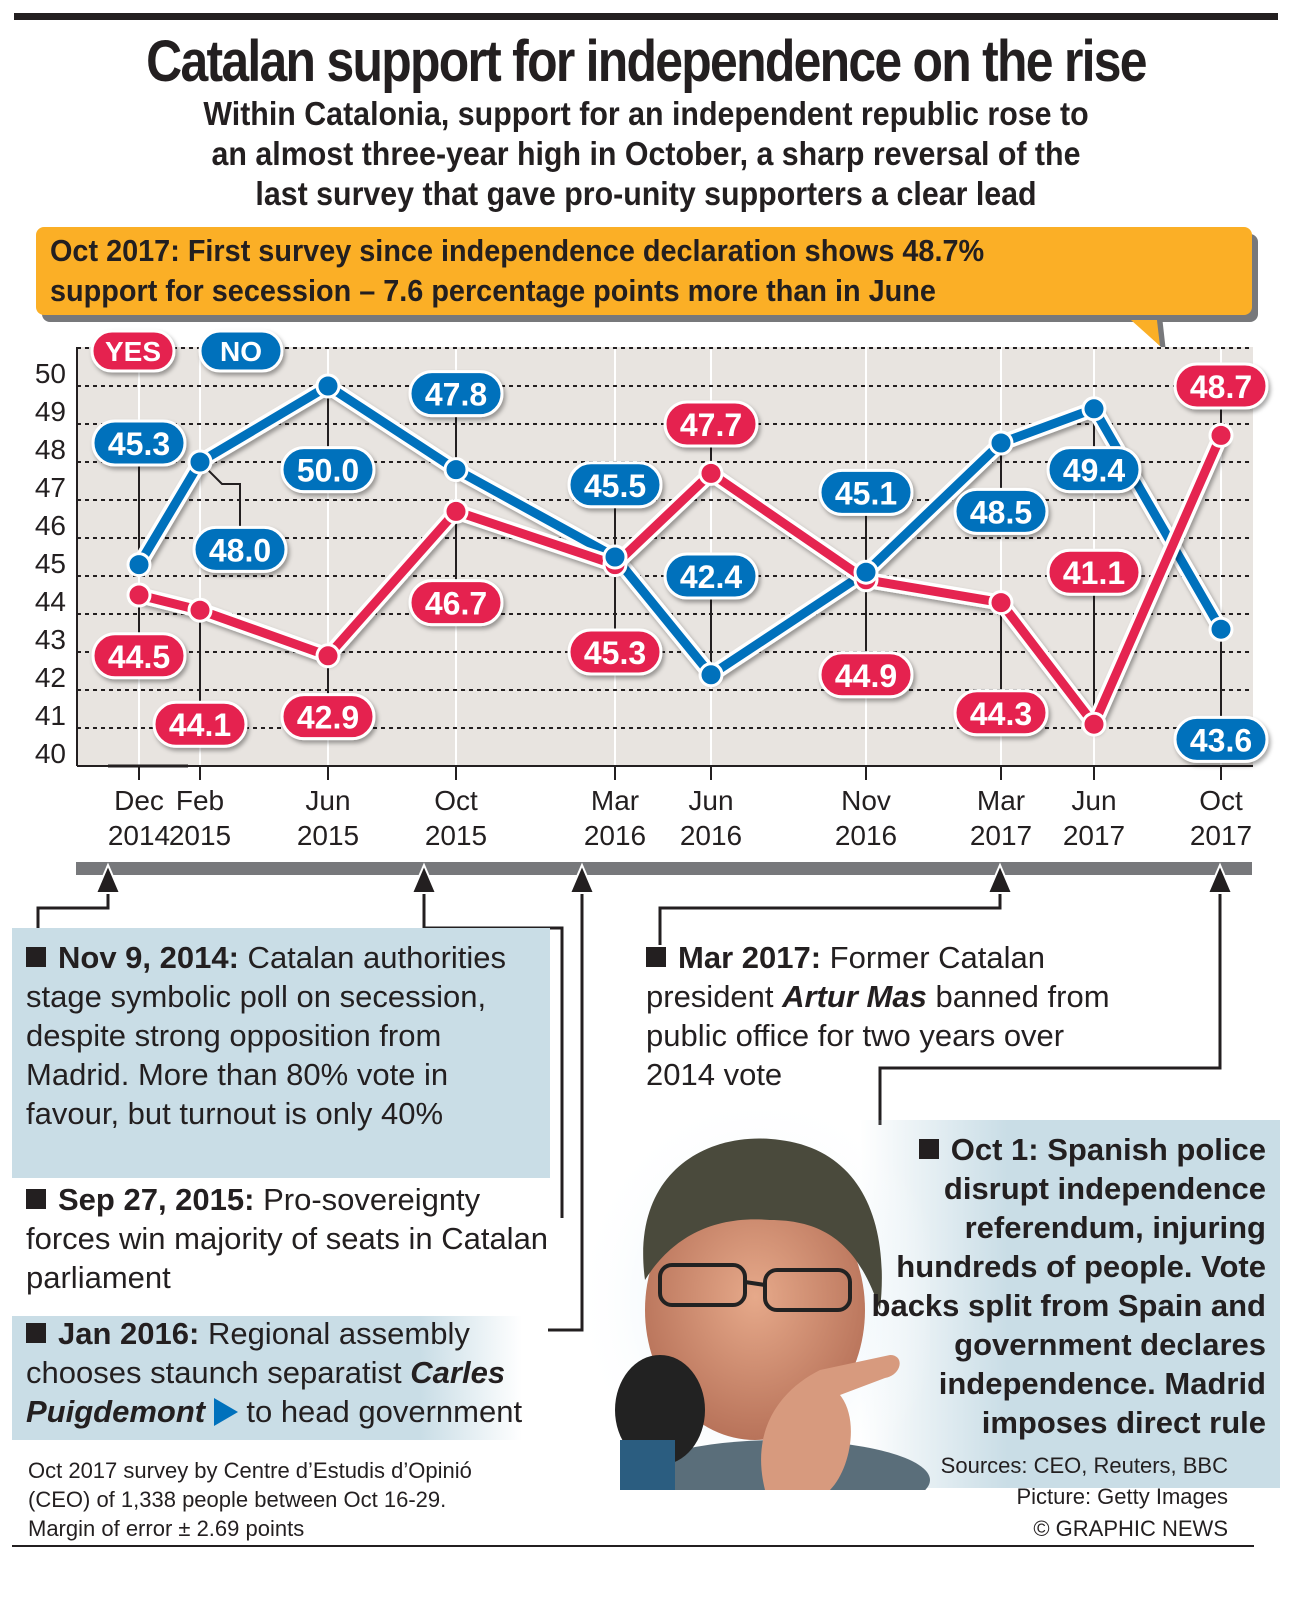 The height and width of the screenshot is (1615, 1292). I want to click on event-text-2: to head government, so click(380, 1411).